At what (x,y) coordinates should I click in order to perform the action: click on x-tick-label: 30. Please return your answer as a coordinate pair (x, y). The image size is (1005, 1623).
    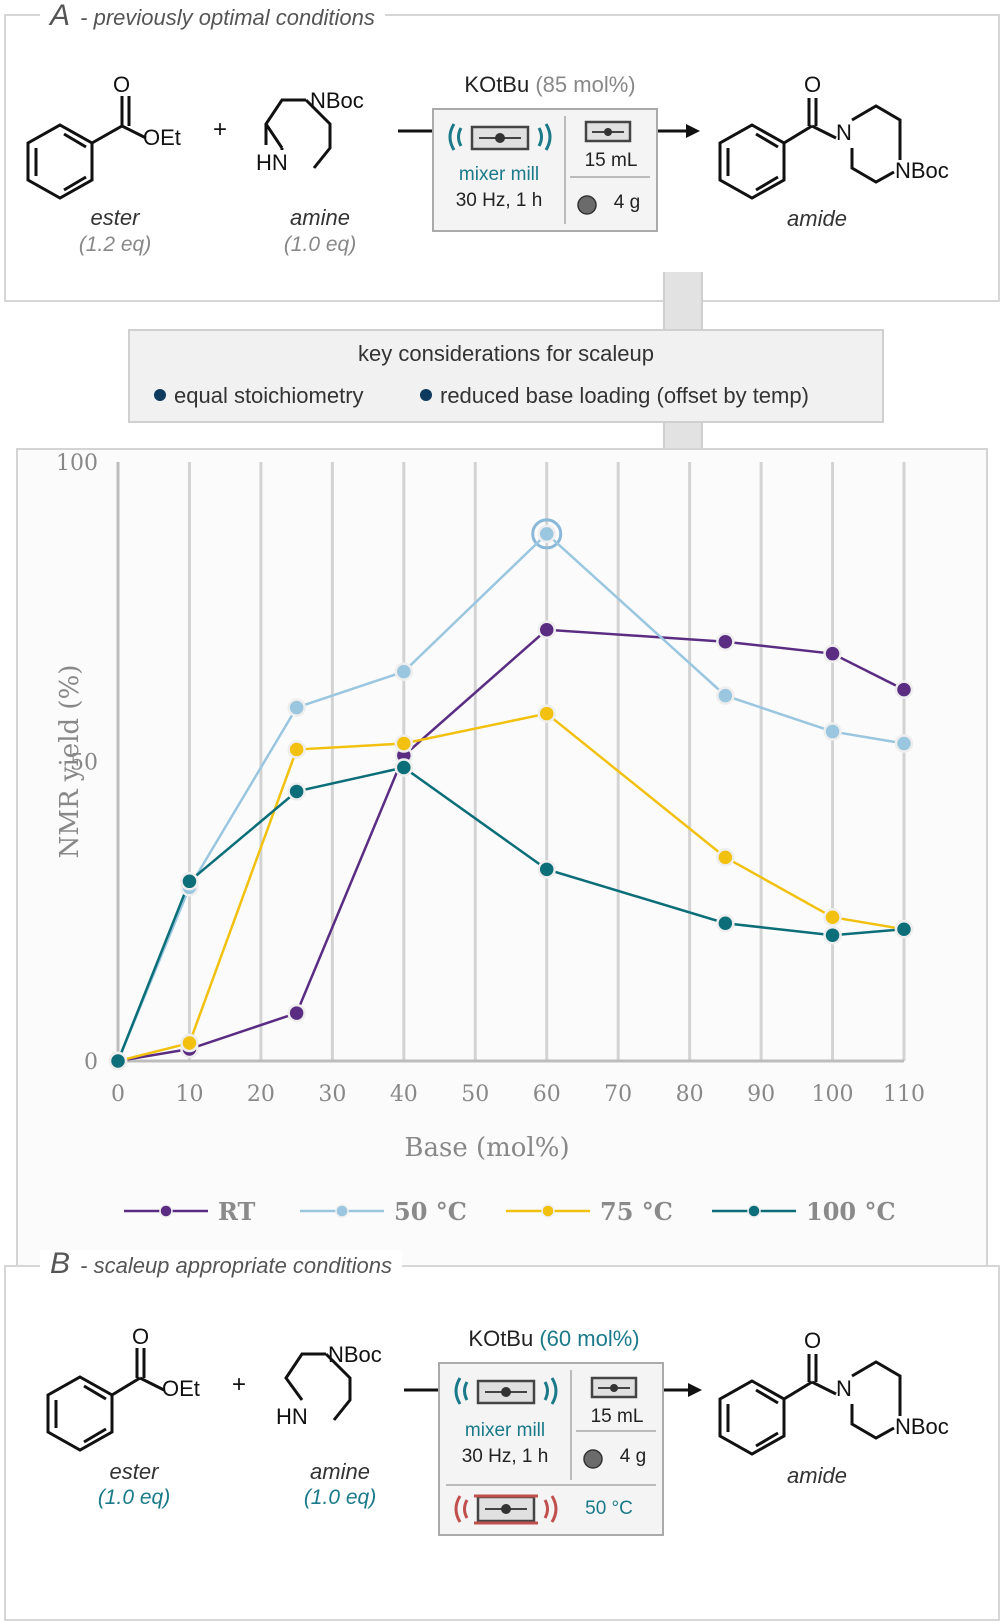
    Looking at the image, I should click on (332, 1094).